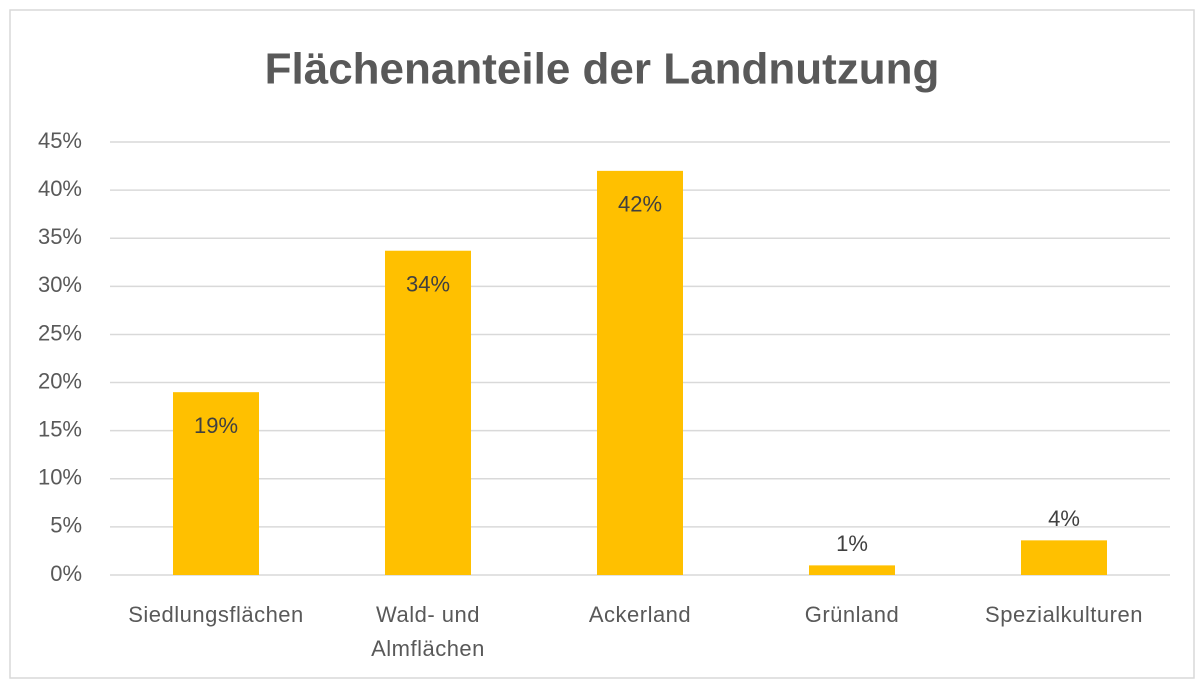 The width and height of the screenshot is (1204, 683). What do you see at coordinates (216, 425) in the screenshot?
I see `data-label: 19%` at bounding box center [216, 425].